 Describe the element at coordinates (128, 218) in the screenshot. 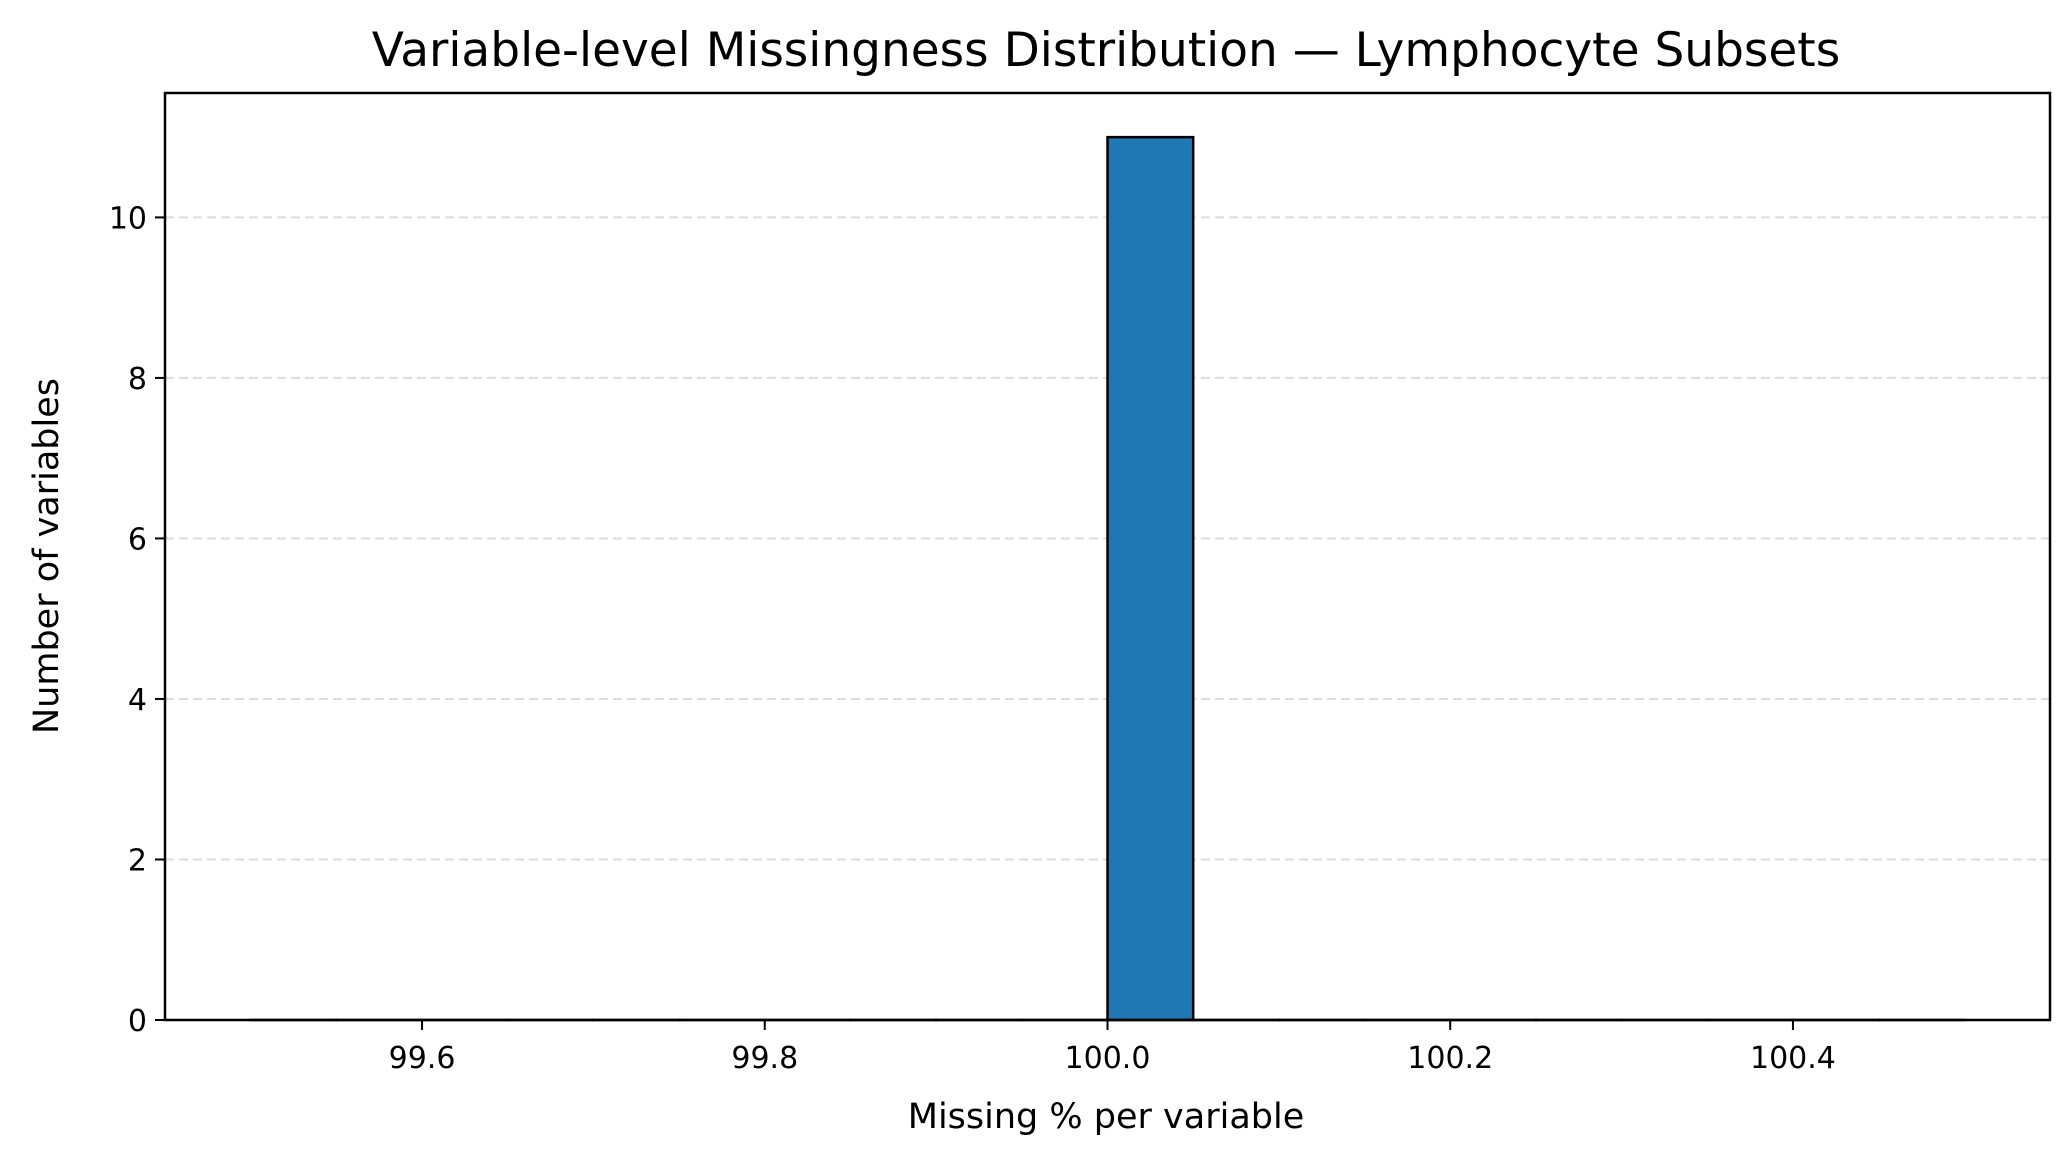

I see `y-tick-label: 10` at that location.